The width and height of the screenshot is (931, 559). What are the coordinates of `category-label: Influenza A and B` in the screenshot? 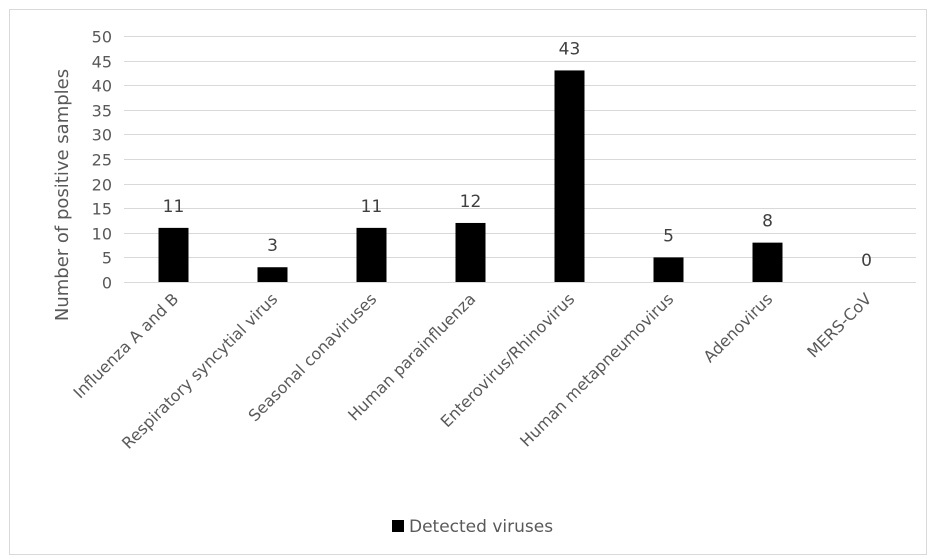 It's located at (126, 345).